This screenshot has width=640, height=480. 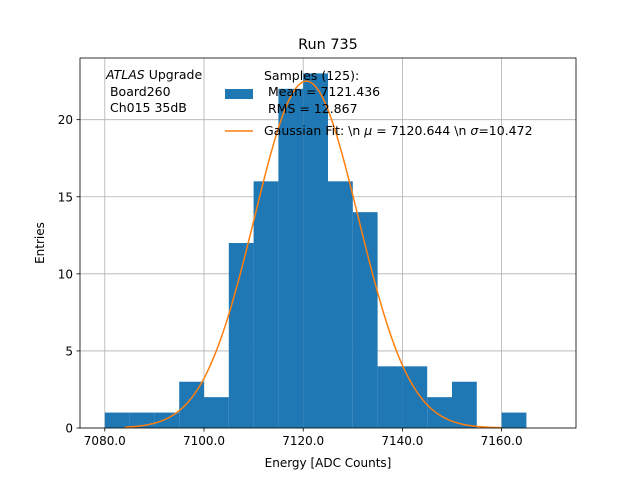 I want to click on y-axis-label: Entries, so click(x=40, y=243).